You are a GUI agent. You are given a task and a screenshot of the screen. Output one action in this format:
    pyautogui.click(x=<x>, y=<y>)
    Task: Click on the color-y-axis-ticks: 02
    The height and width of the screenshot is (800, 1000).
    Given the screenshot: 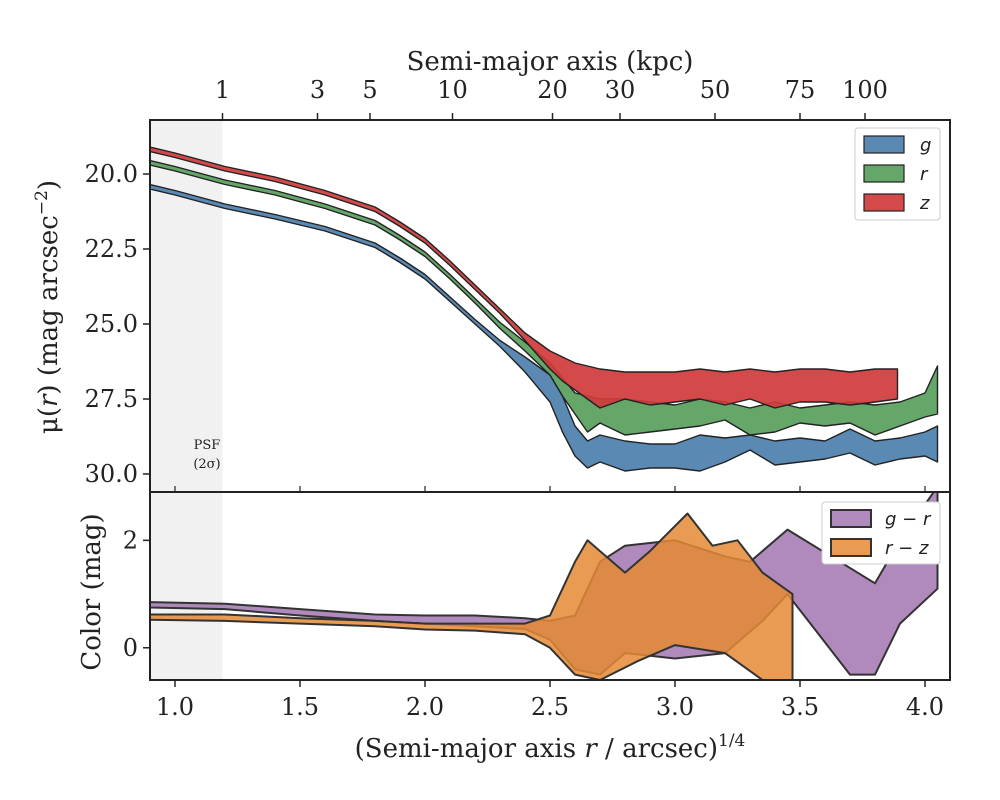 What is the action you would take?
    pyautogui.click(x=136, y=594)
    